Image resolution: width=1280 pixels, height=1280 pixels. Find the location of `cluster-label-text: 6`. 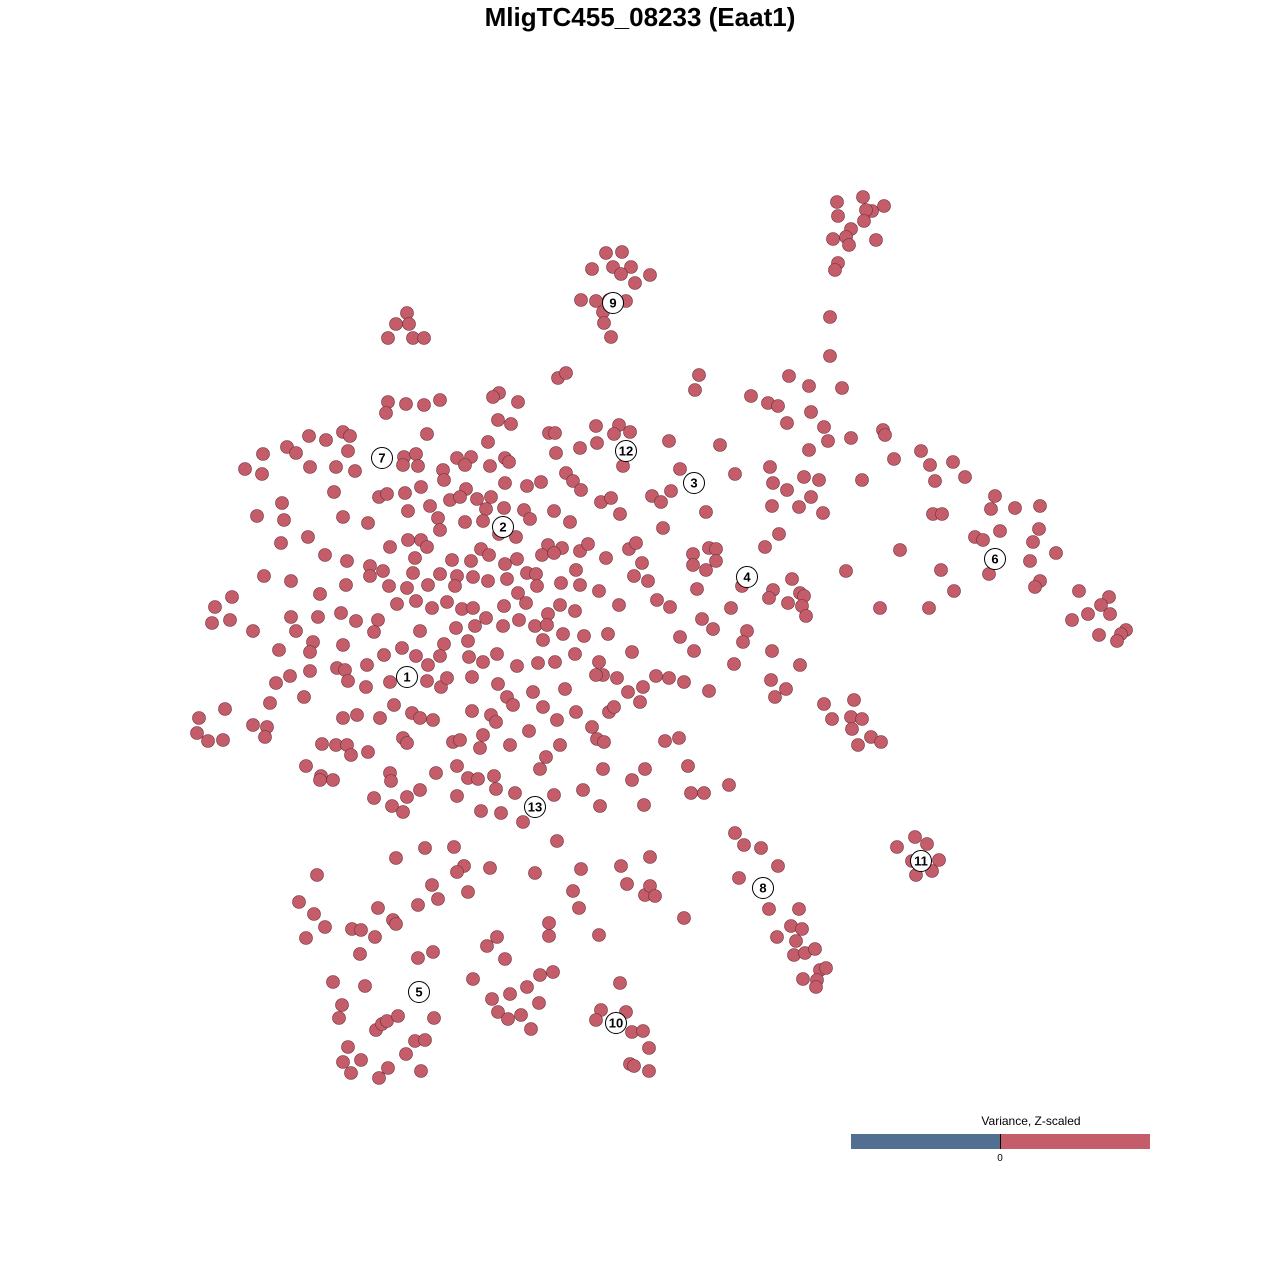

cluster-label-text: 6 is located at coordinates (994, 559).